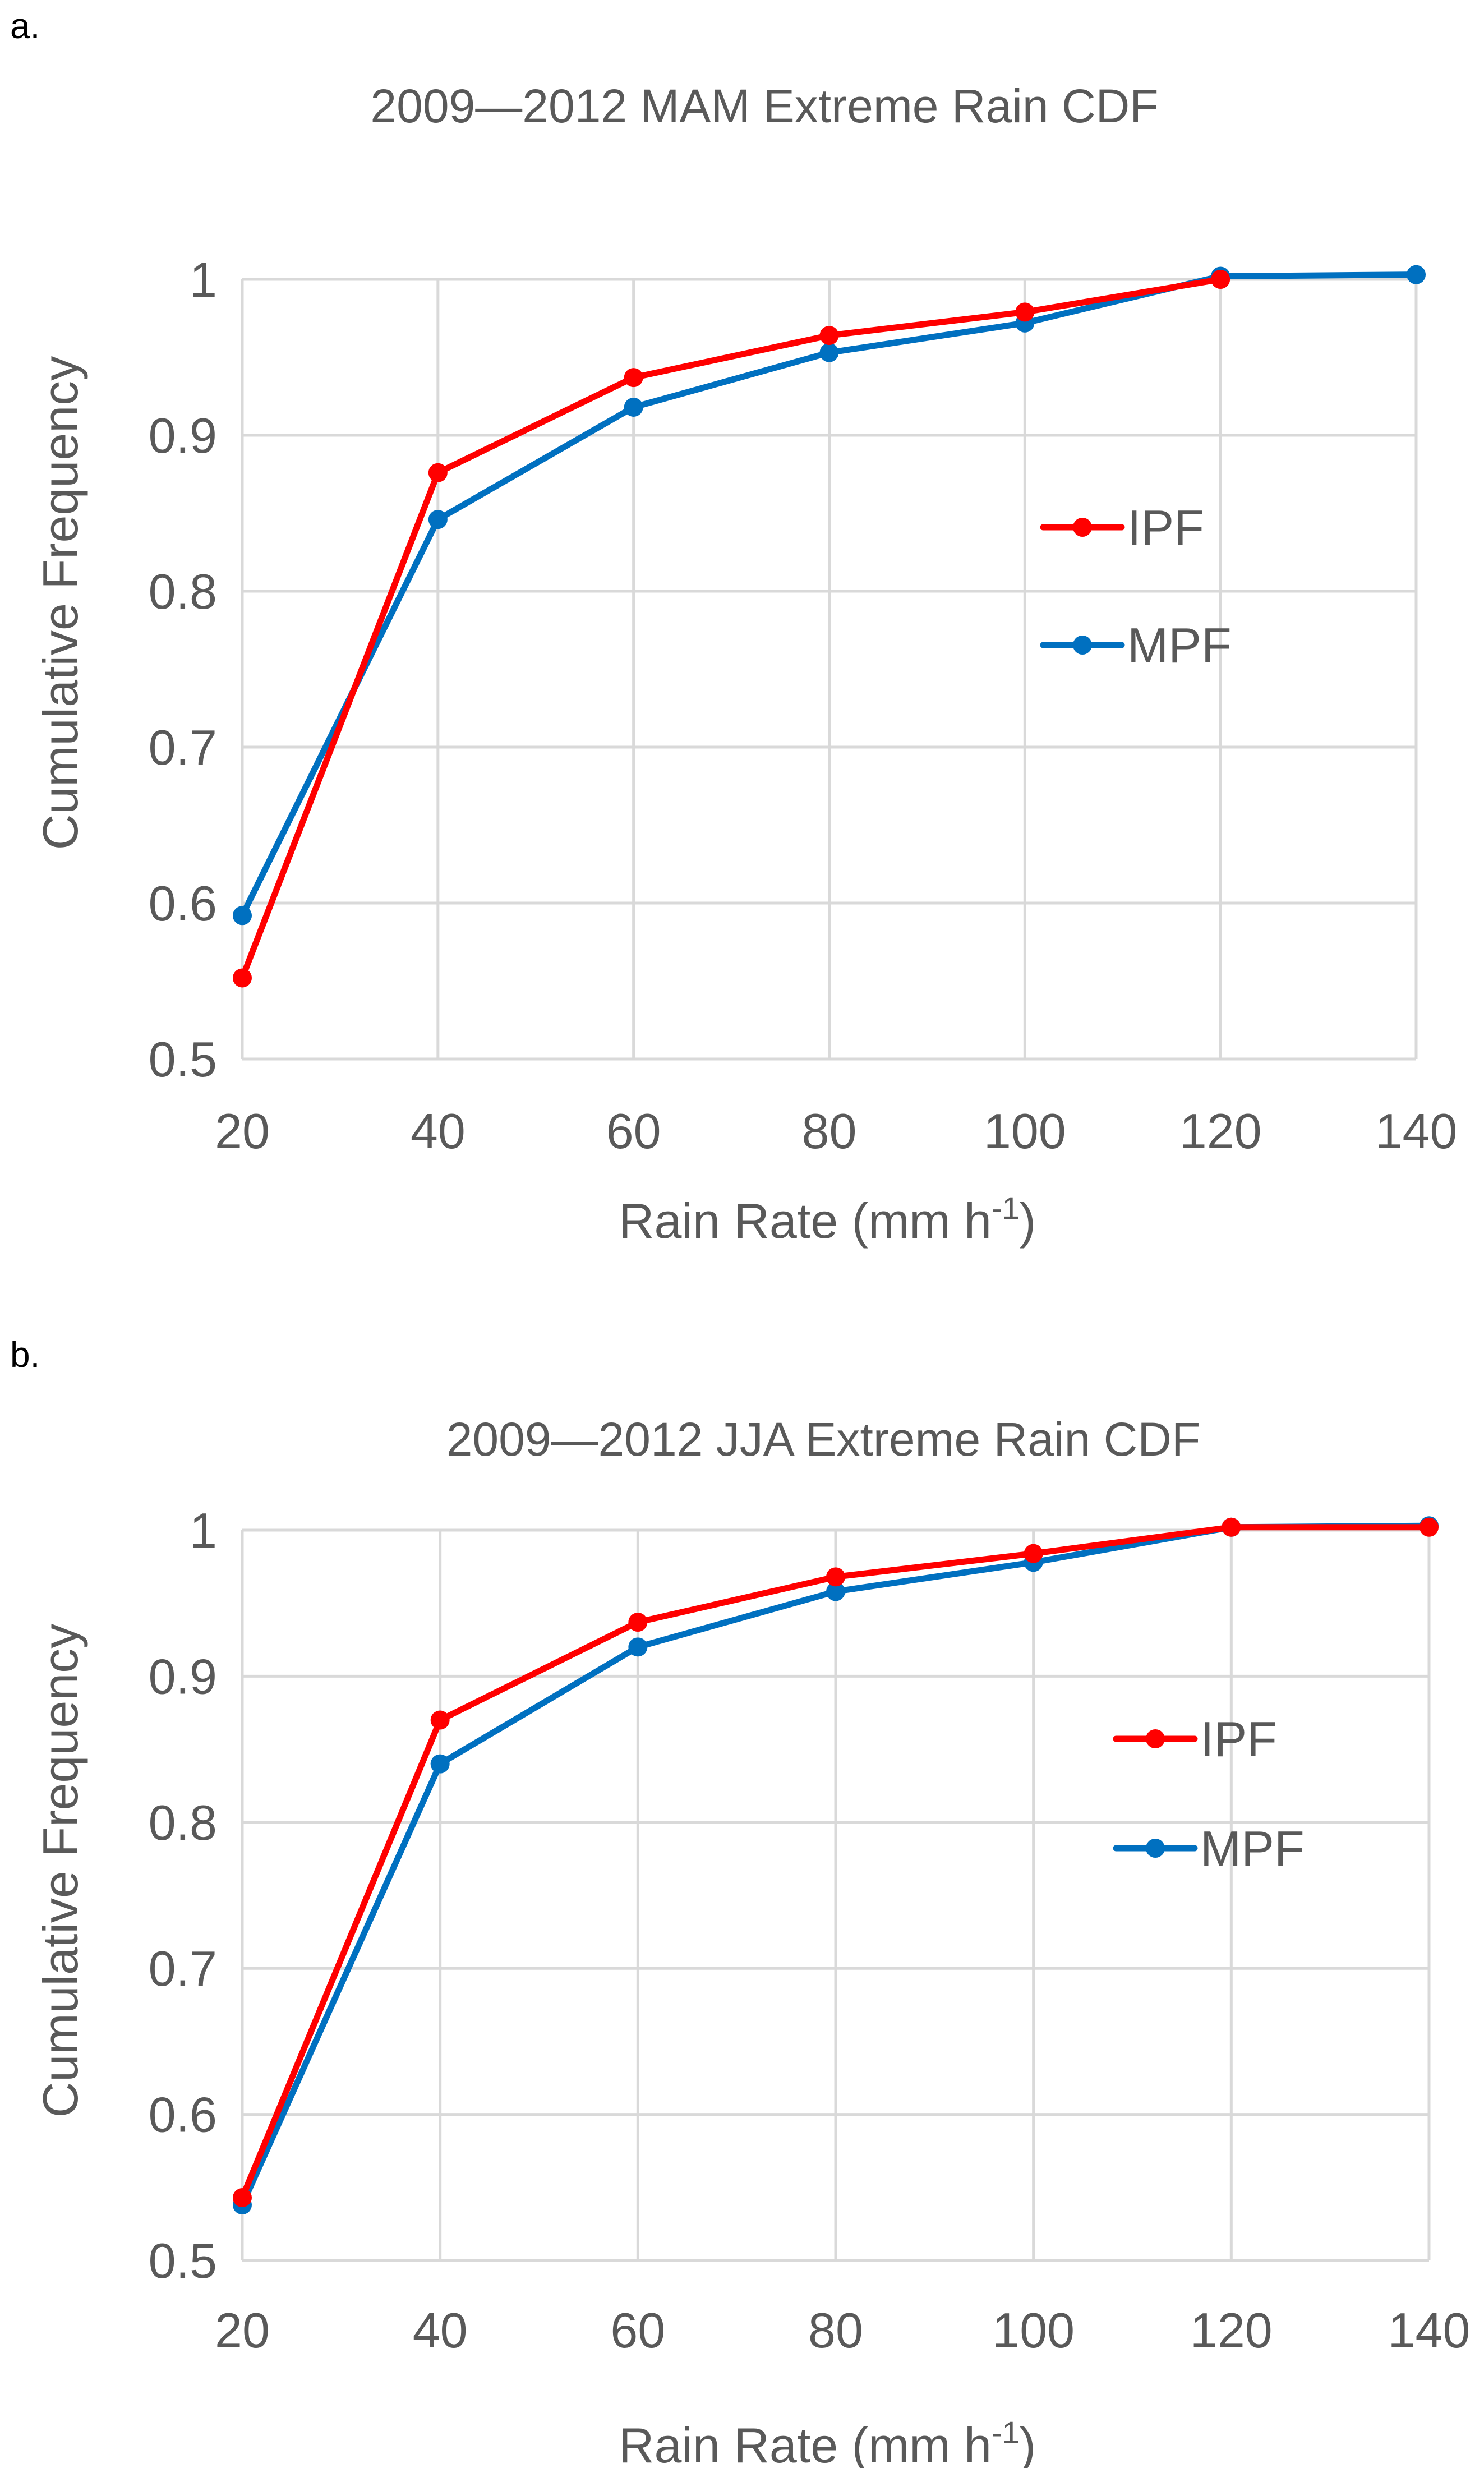 This screenshot has height=2468, width=1484. Describe the element at coordinates (25, 1354) in the screenshot. I see `panel-label: b.` at that location.